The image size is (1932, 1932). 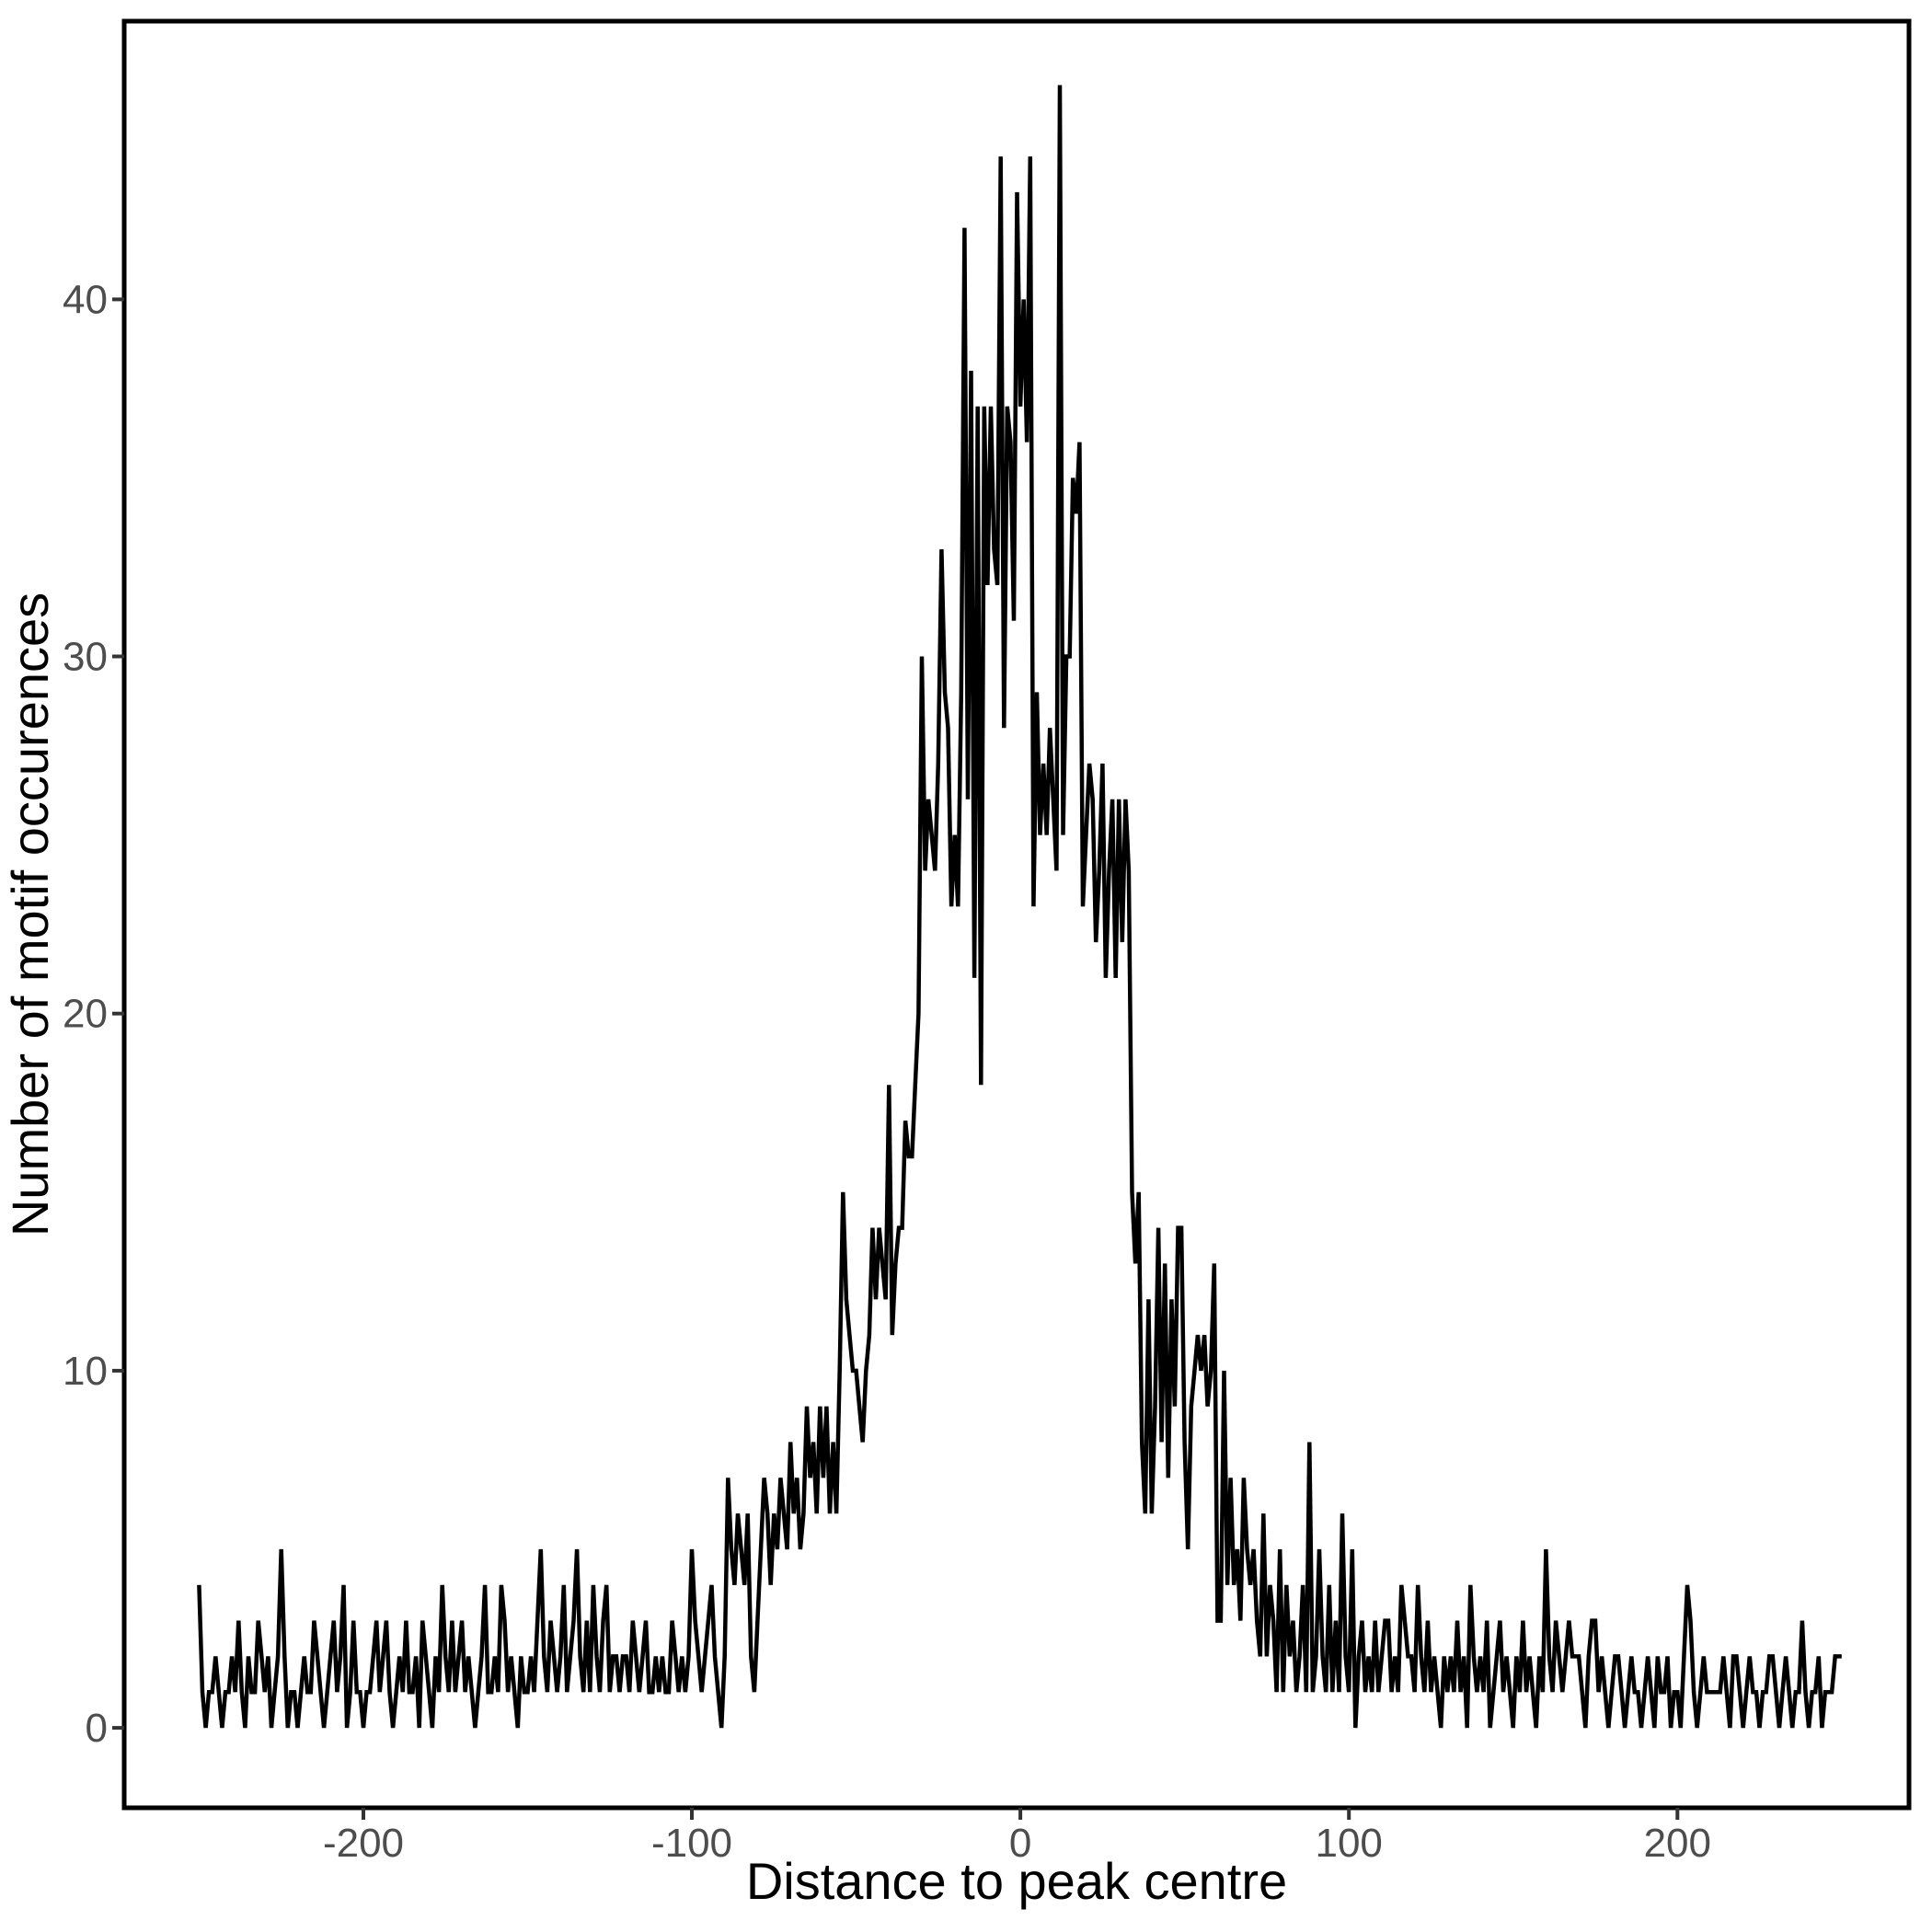 What do you see at coordinates (691, 1843) in the screenshot?
I see `x-tick-label: -100` at bounding box center [691, 1843].